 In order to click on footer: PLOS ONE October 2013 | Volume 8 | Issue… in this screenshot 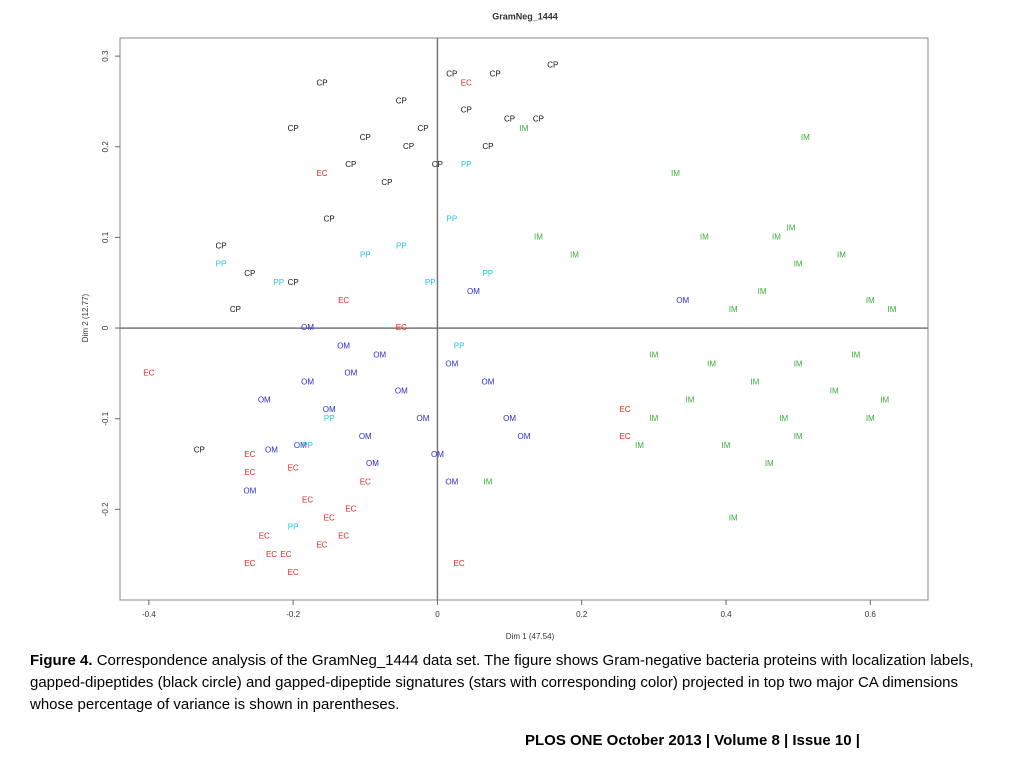, I will do `click(692, 740)`.